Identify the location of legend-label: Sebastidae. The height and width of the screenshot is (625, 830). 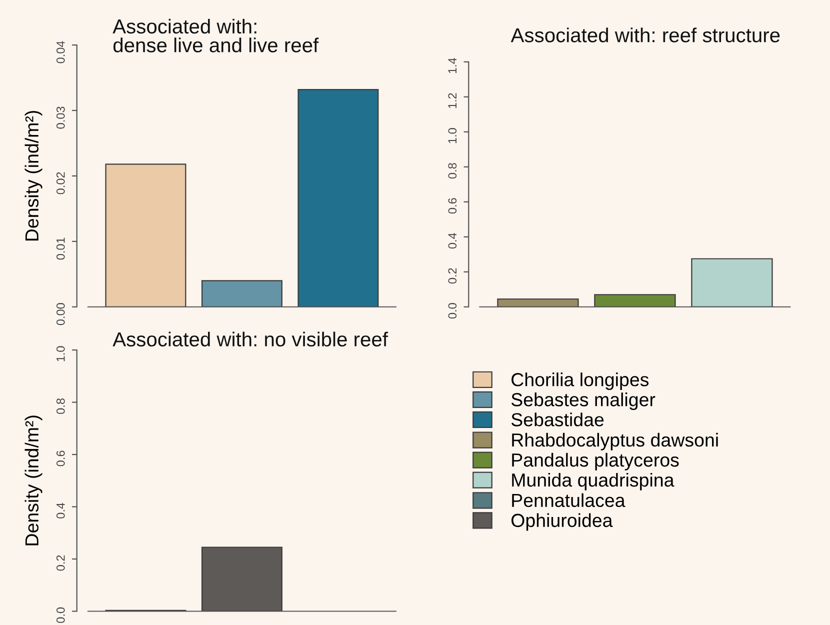
(557, 419).